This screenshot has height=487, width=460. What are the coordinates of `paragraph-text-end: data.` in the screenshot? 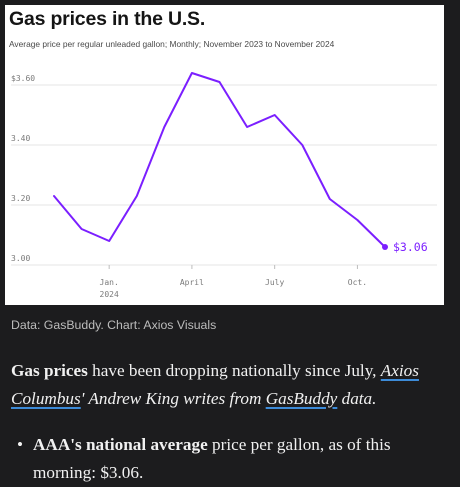 It's located at (357, 398).